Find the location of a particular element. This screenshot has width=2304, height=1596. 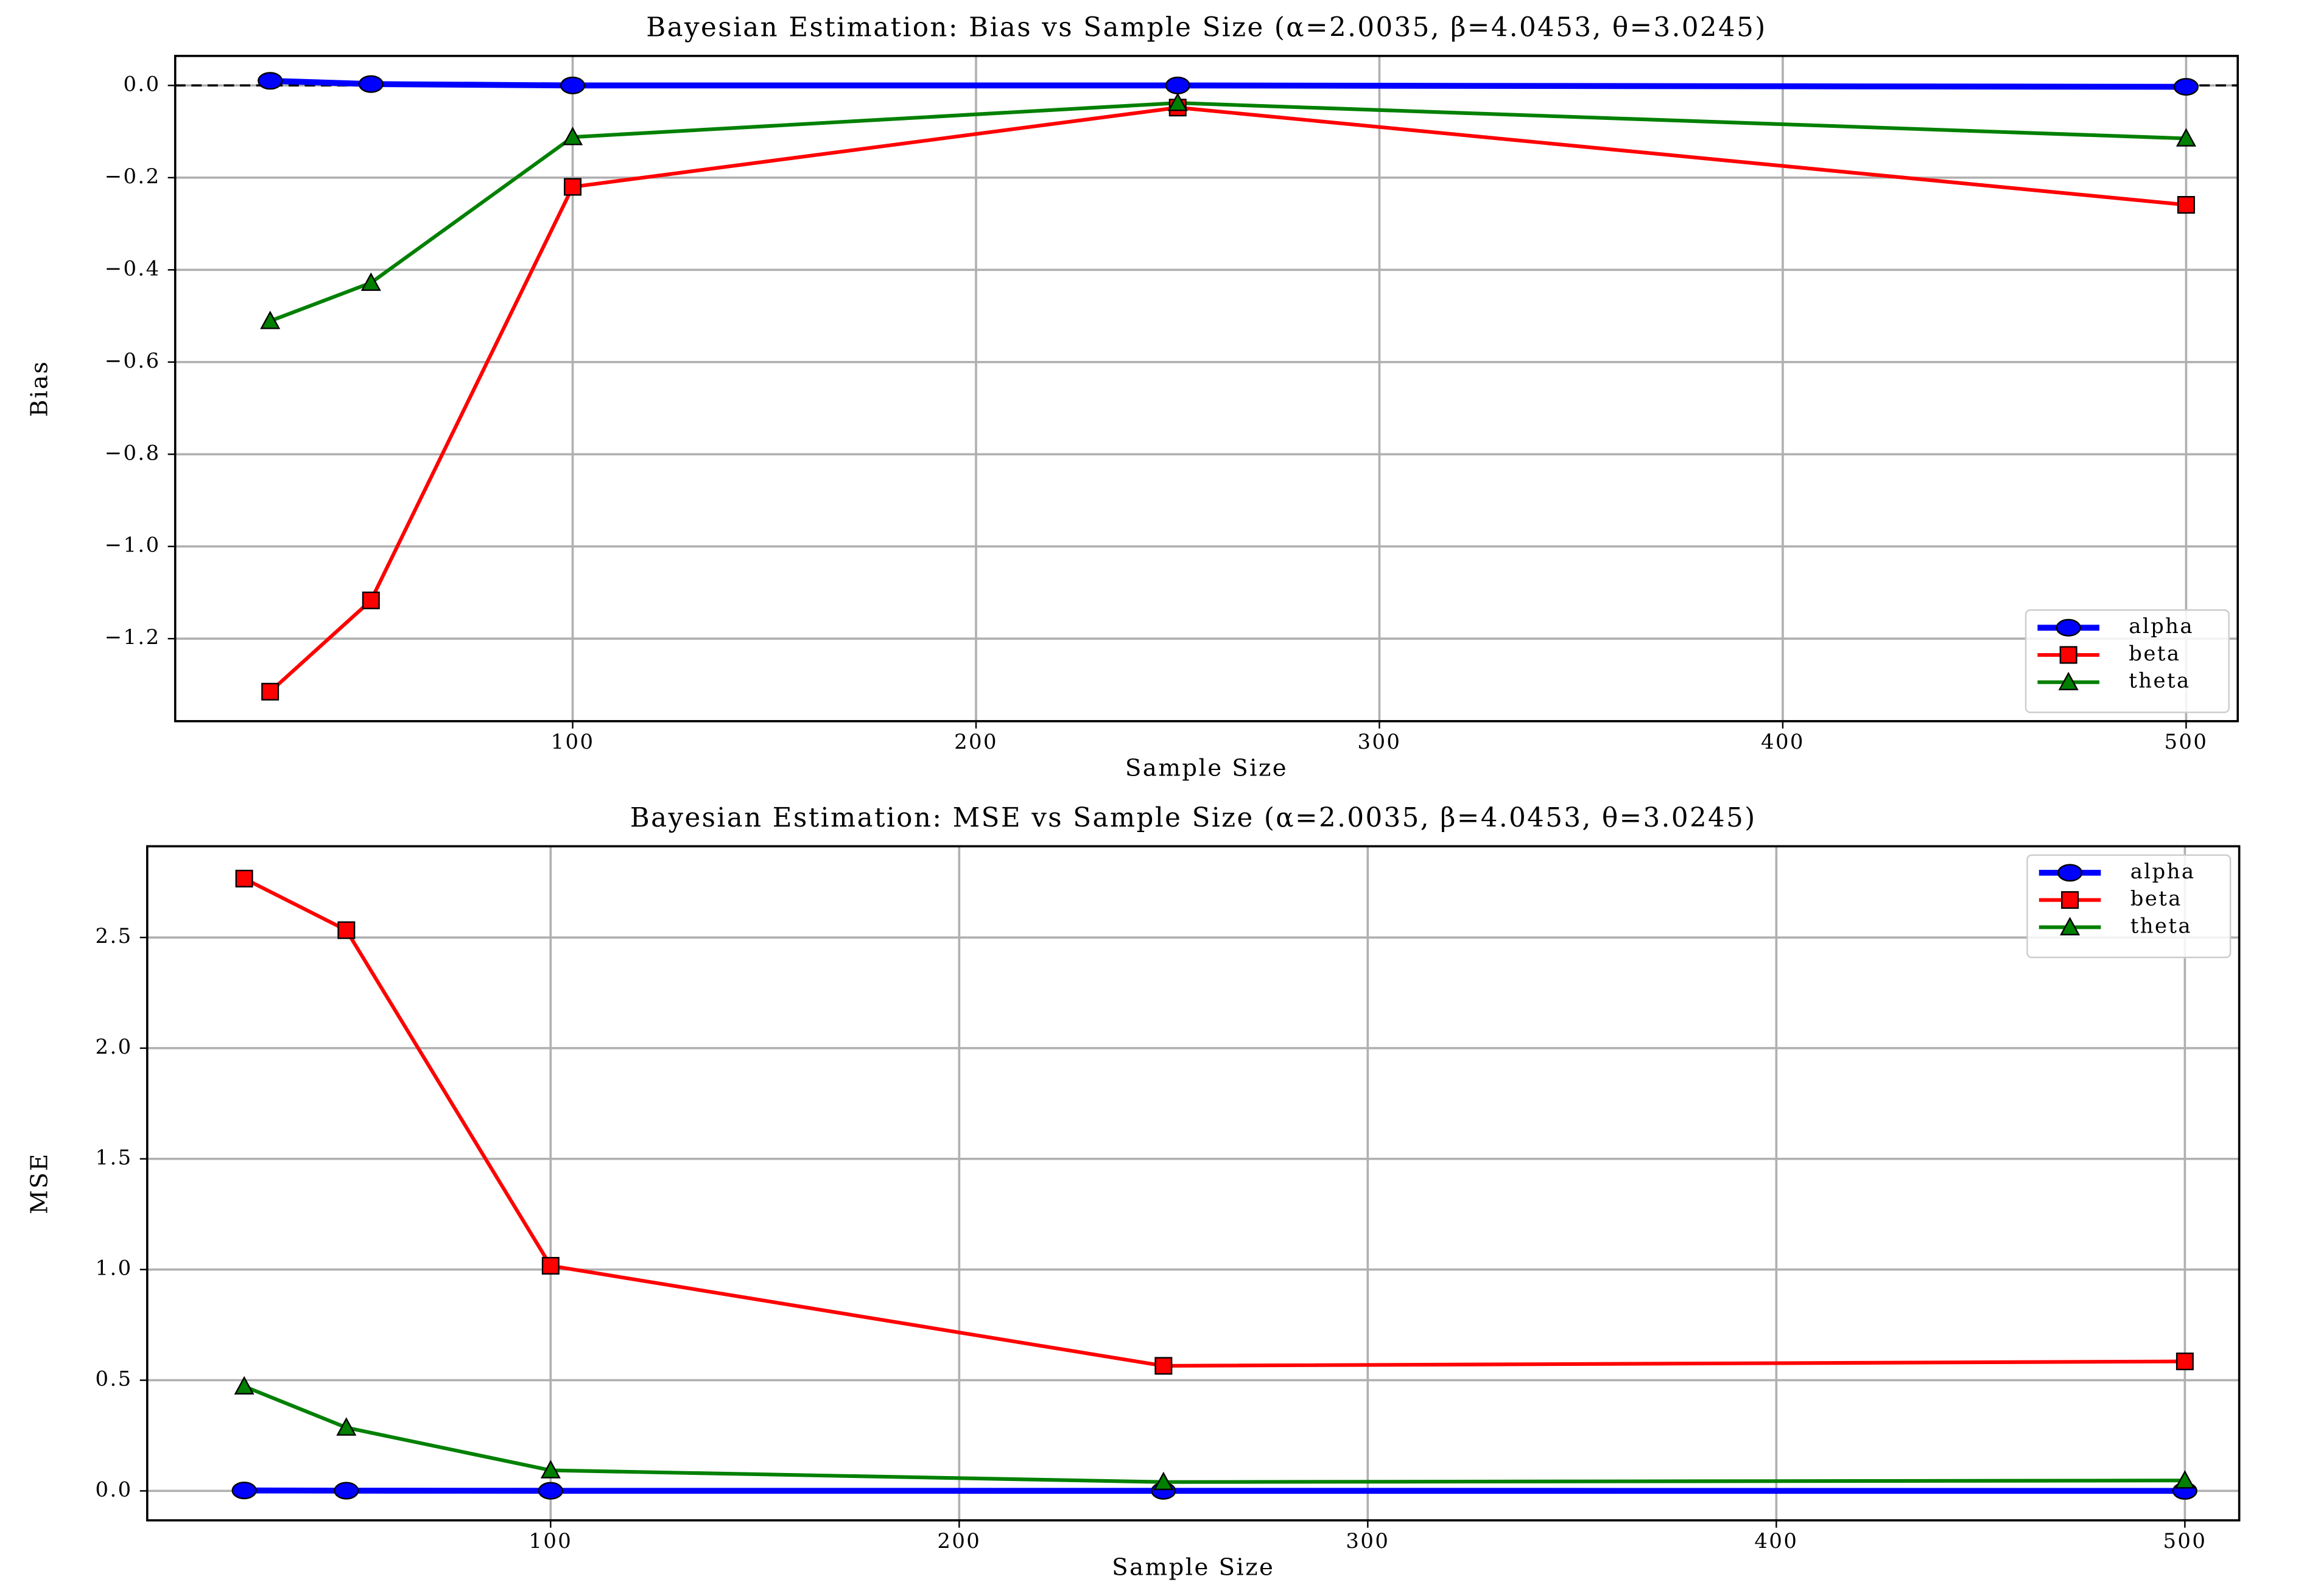

y-tick-label: 2.0 is located at coordinates (114, 1047).